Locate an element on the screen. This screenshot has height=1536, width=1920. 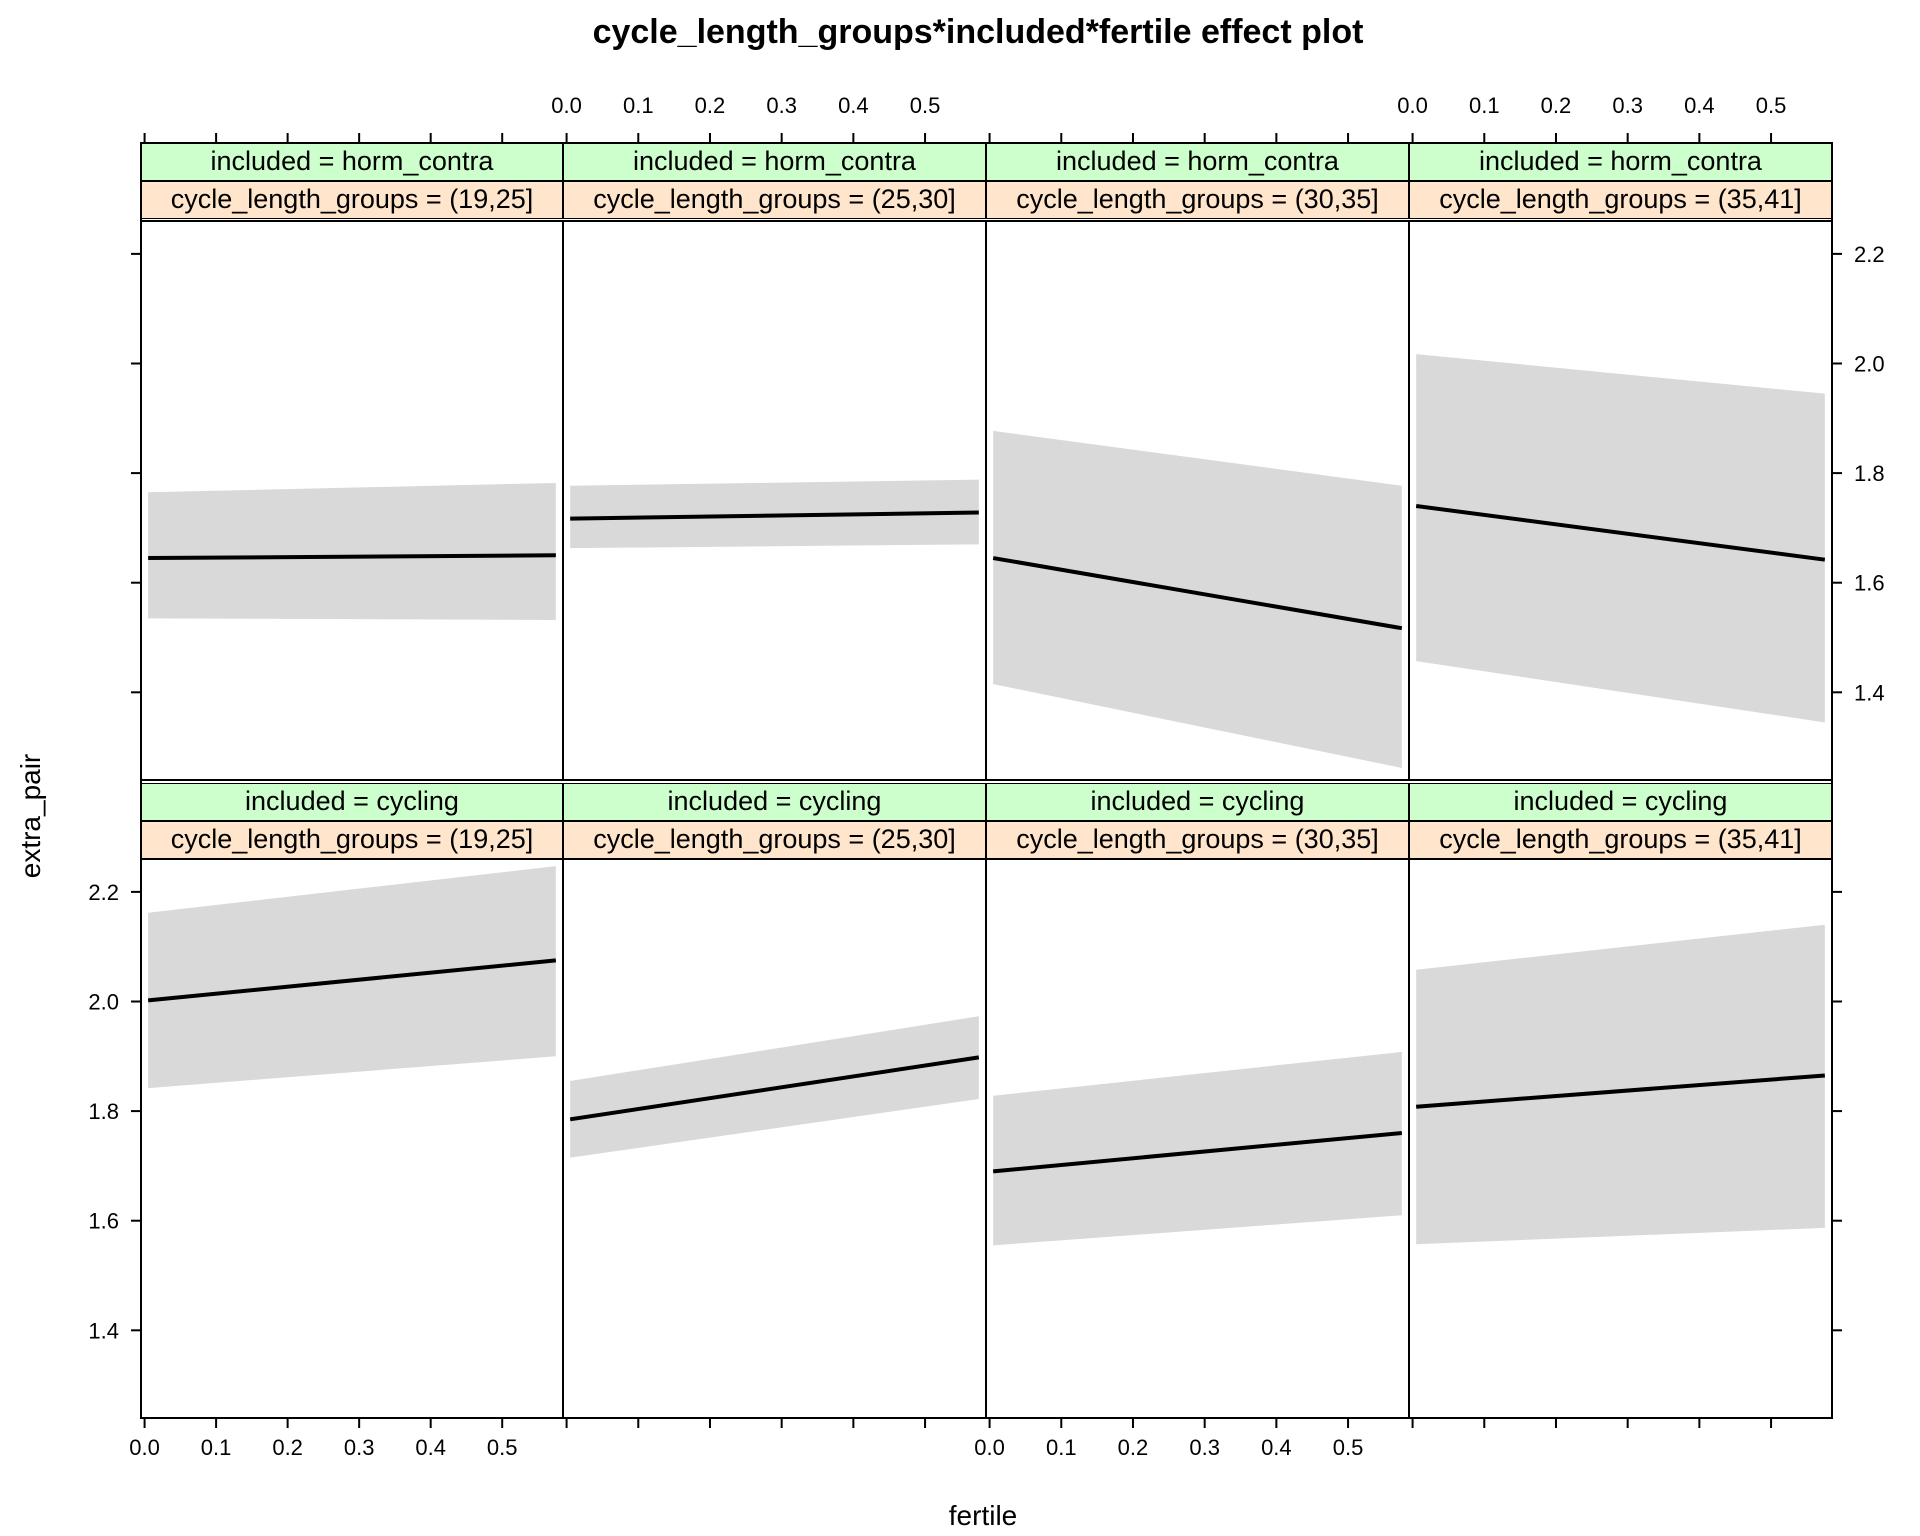
y-tick-label: 2.0 is located at coordinates (103, 1001).